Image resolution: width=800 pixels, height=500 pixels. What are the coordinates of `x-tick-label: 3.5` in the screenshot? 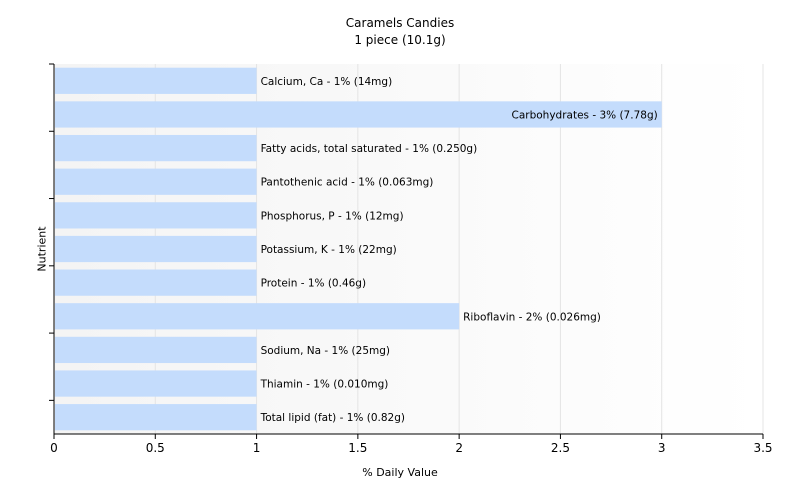 It's located at (762, 448).